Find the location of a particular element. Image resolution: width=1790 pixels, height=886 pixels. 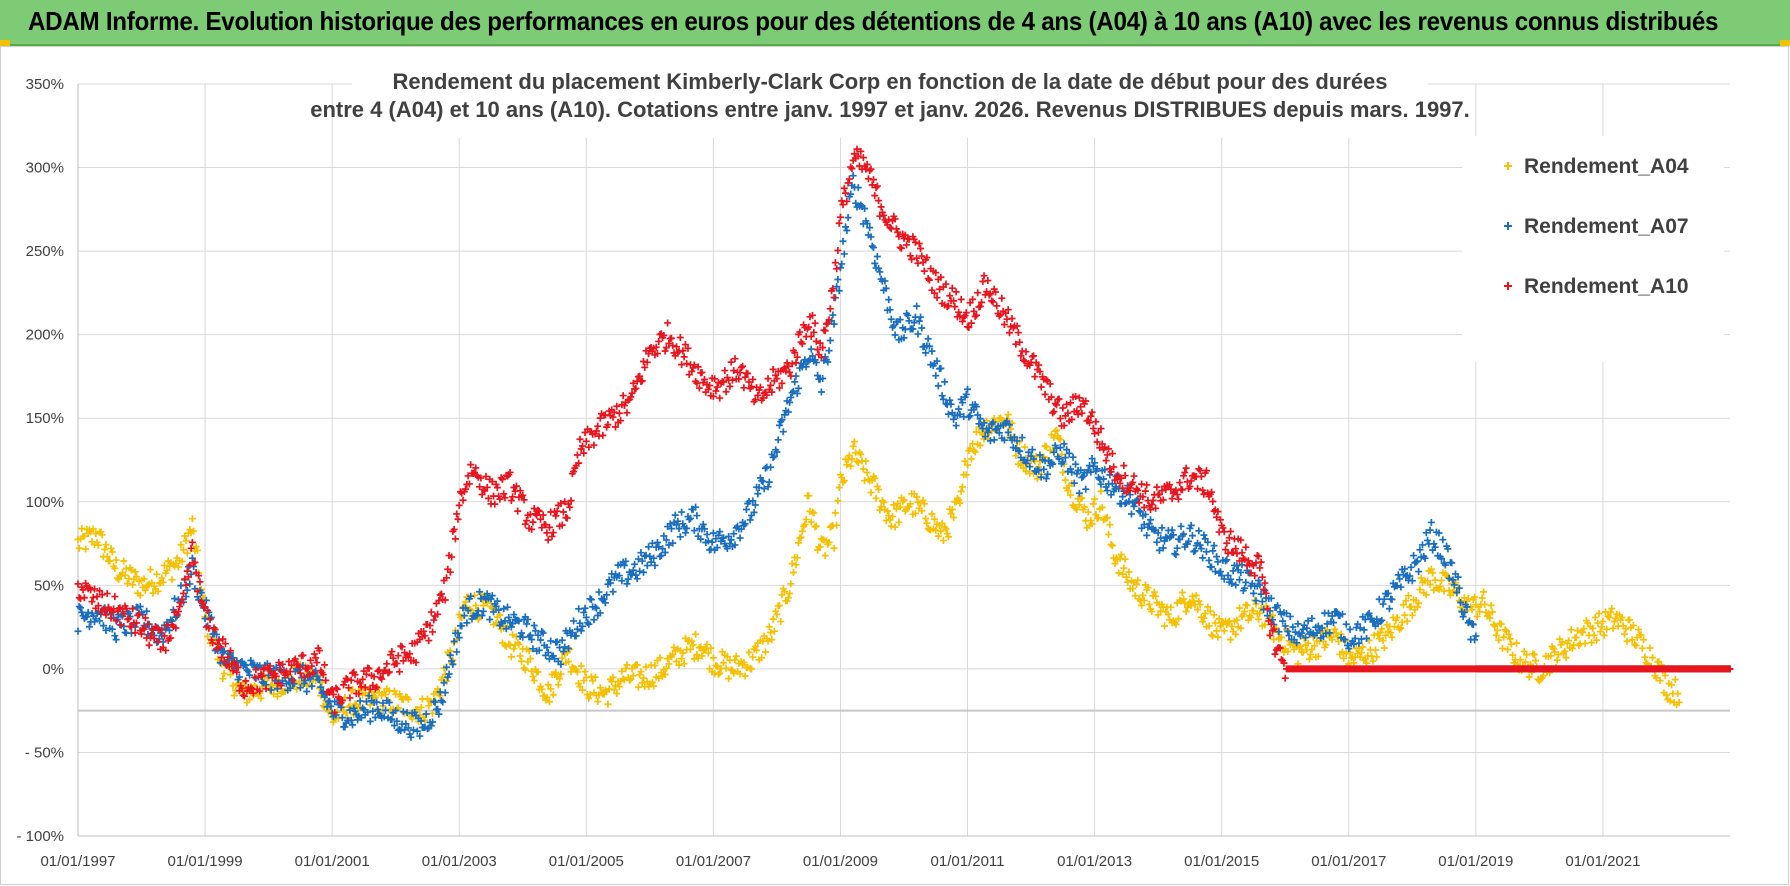

y-axis: - 100%- 50%0%50%100%150%200%250%300%350% is located at coordinates (40, 460).